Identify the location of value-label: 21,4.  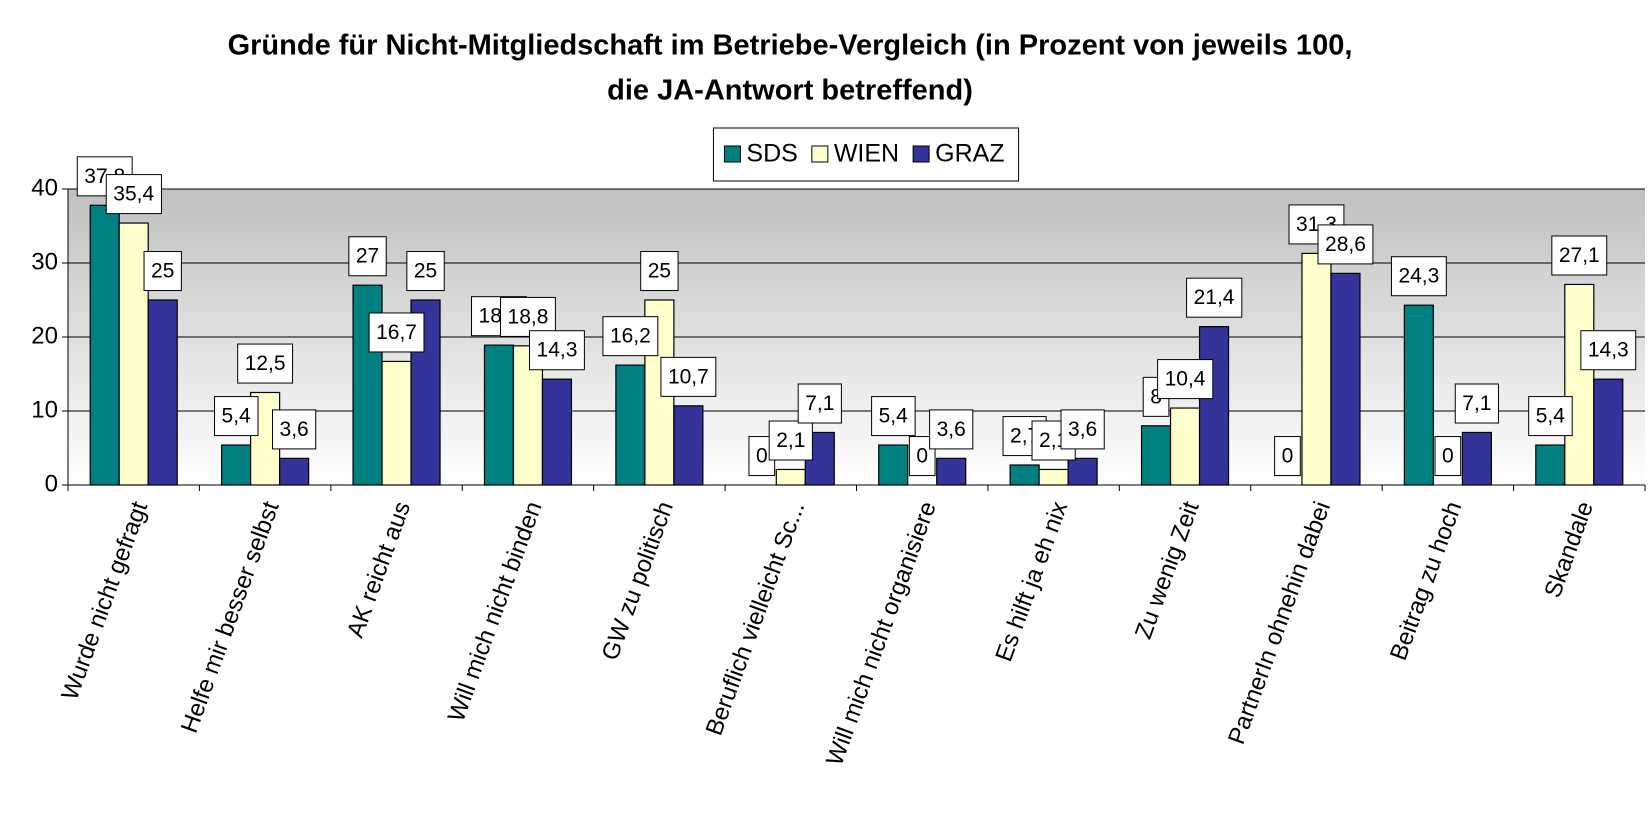
(1214, 297).